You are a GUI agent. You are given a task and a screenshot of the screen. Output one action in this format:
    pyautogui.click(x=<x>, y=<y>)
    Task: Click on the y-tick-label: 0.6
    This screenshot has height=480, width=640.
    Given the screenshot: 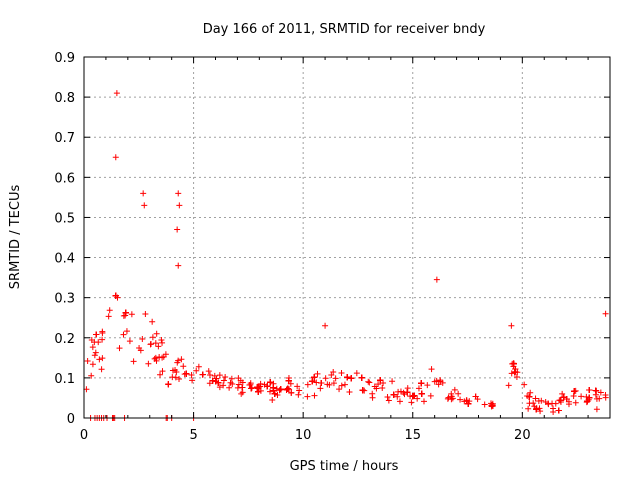 What is the action you would take?
    pyautogui.click(x=64, y=178)
    